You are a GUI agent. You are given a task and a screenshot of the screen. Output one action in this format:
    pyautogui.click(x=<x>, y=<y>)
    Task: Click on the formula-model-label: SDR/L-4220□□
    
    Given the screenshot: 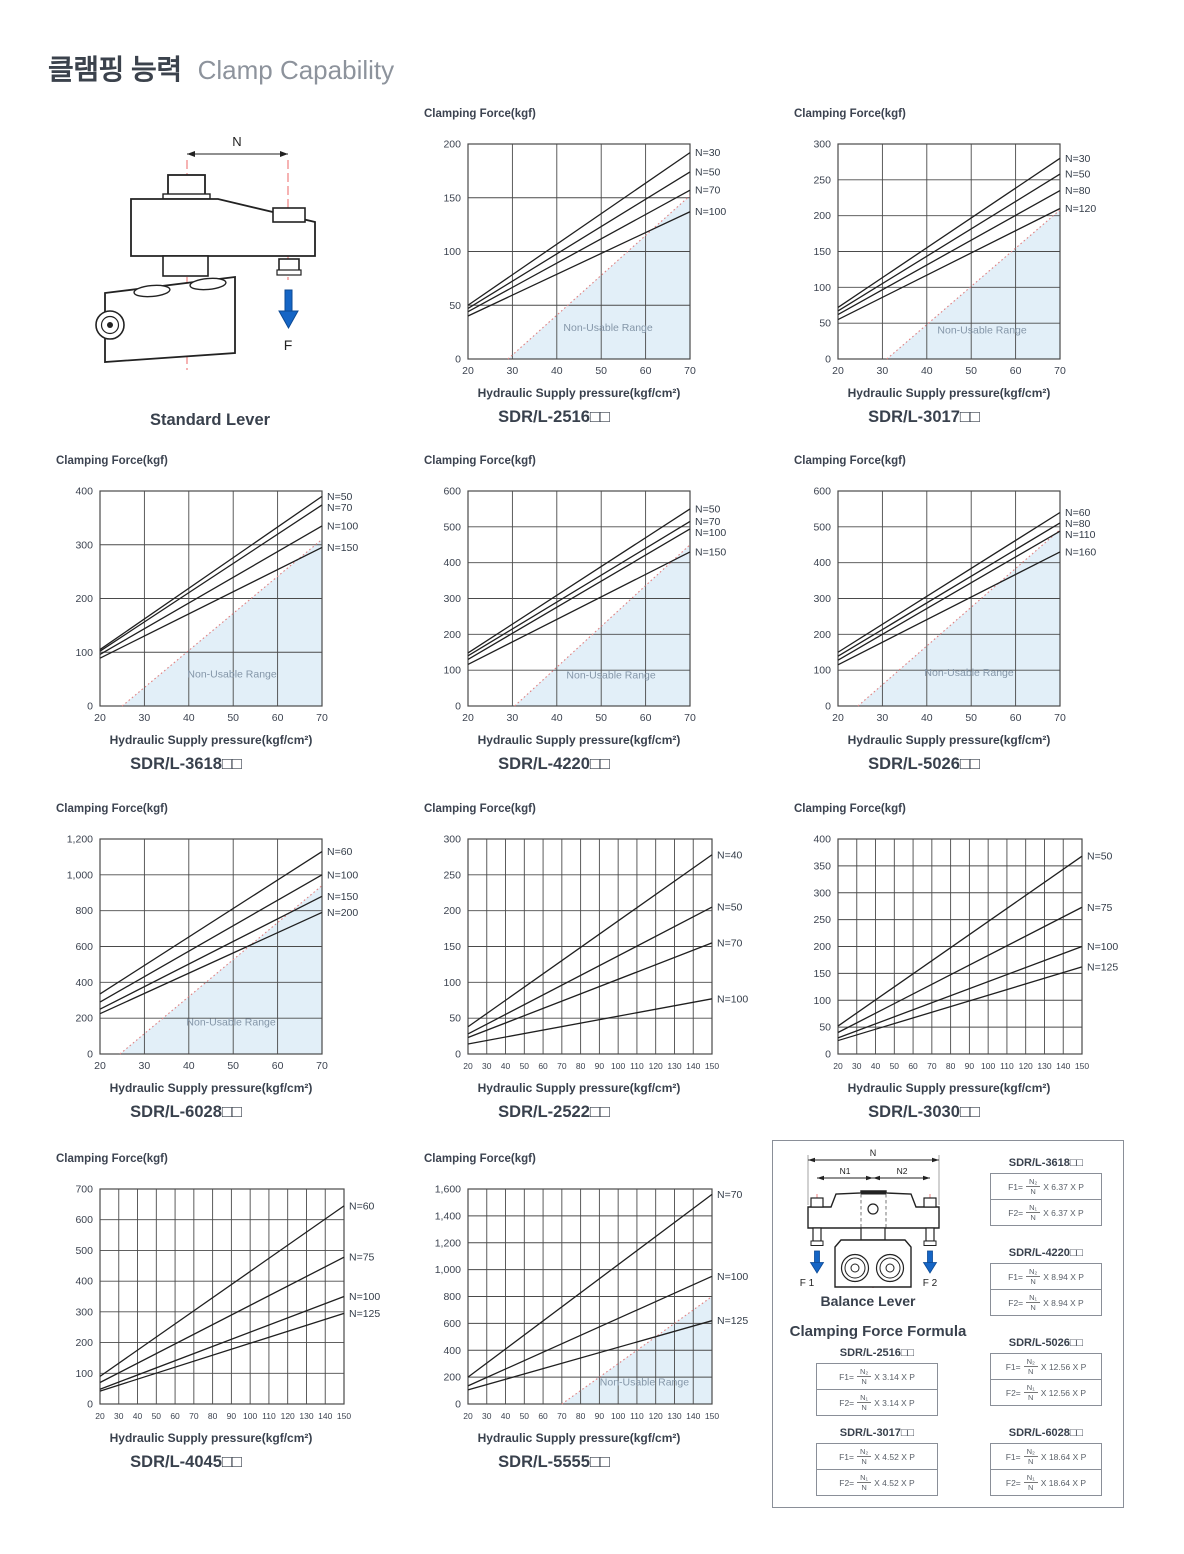 What is the action you would take?
    pyautogui.click(x=1046, y=1253)
    